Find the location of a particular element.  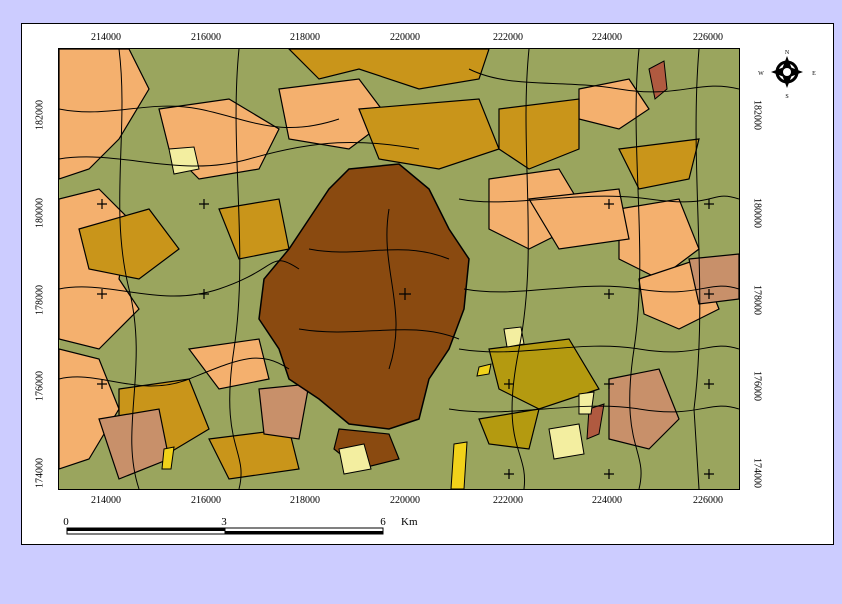

compass-west-label: W is located at coordinates (761, 74).